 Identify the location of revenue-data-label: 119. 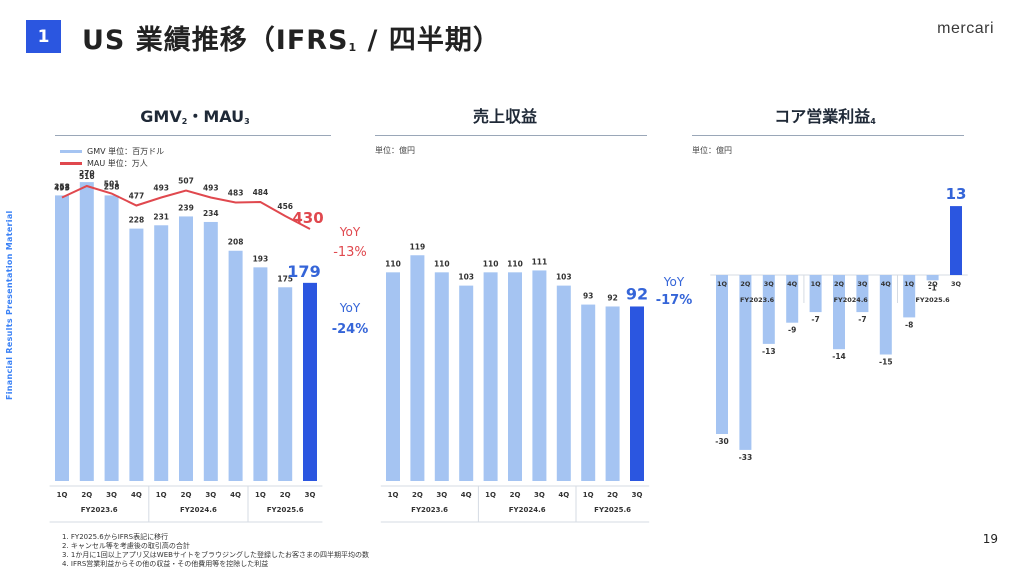
(418, 246).